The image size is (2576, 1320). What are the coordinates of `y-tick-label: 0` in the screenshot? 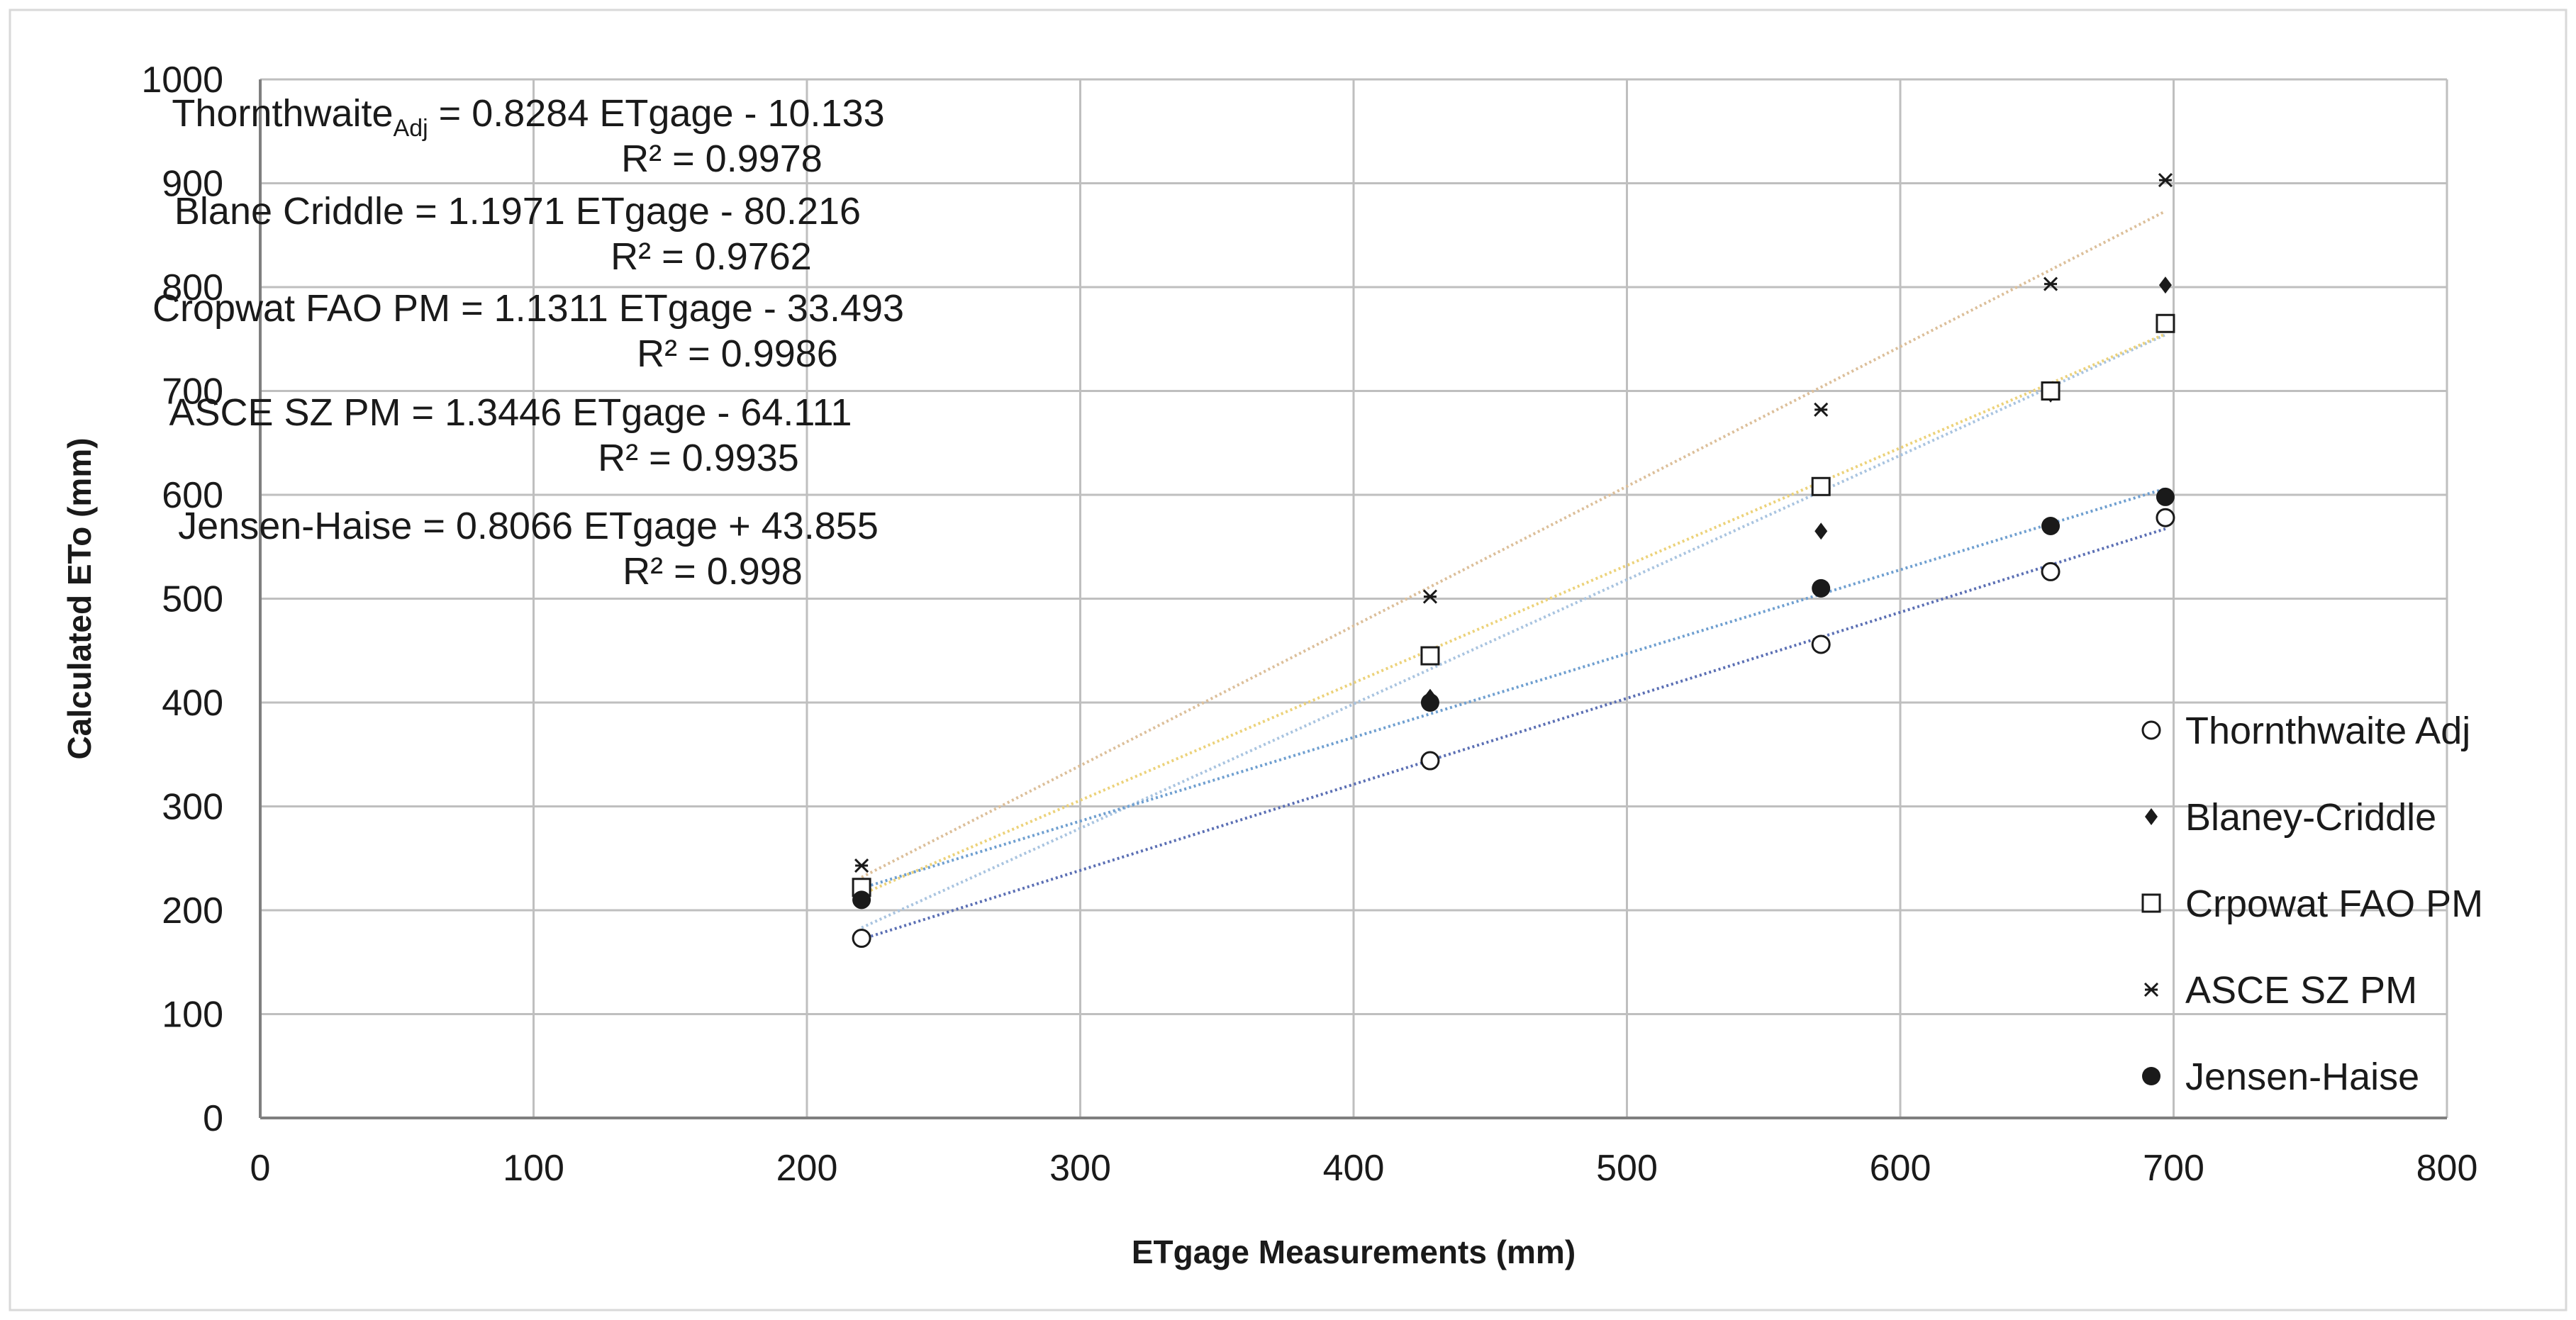 It's located at (213, 1118).